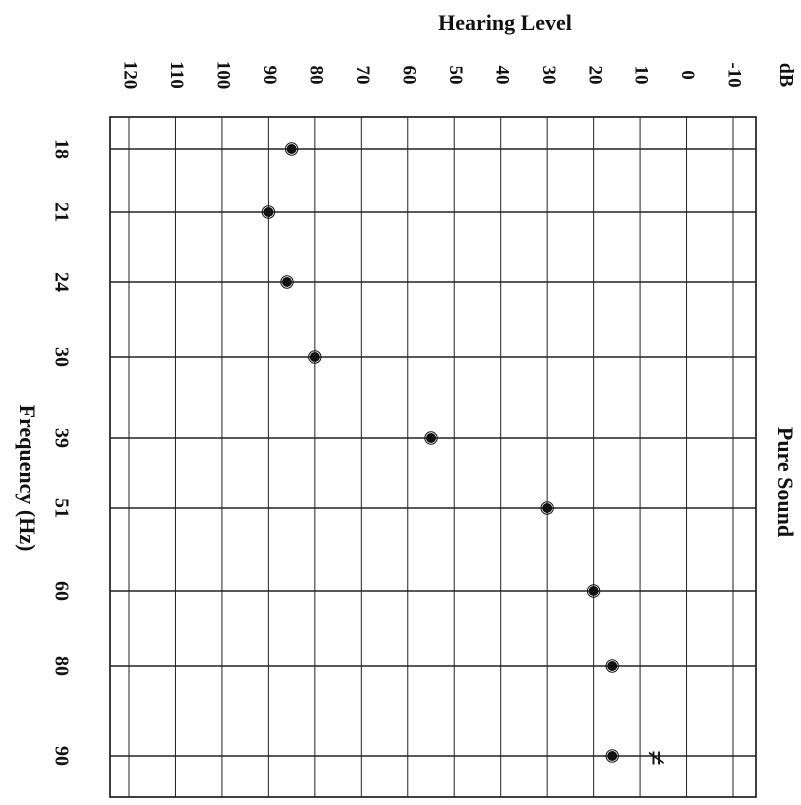 This screenshot has width=801, height=805. Describe the element at coordinates (687, 75) in the screenshot. I see `db-tick-label: 0` at that location.